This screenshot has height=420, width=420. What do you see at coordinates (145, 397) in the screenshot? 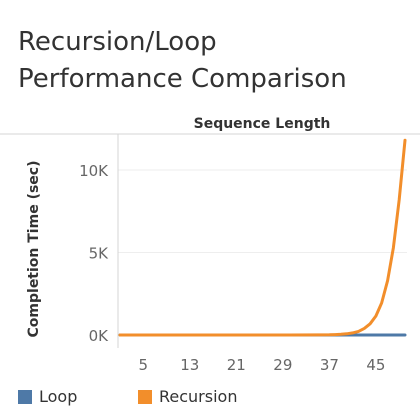
I see `legend-swatch-recursion` at bounding box center [145, 397].